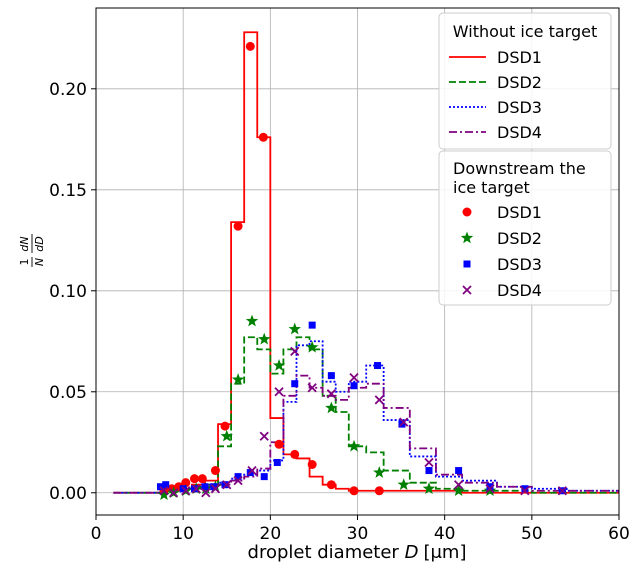  Describe the element at coordinates (491, 187) in the screenshot. I see `legend2-title-line2: ice target` at that location.